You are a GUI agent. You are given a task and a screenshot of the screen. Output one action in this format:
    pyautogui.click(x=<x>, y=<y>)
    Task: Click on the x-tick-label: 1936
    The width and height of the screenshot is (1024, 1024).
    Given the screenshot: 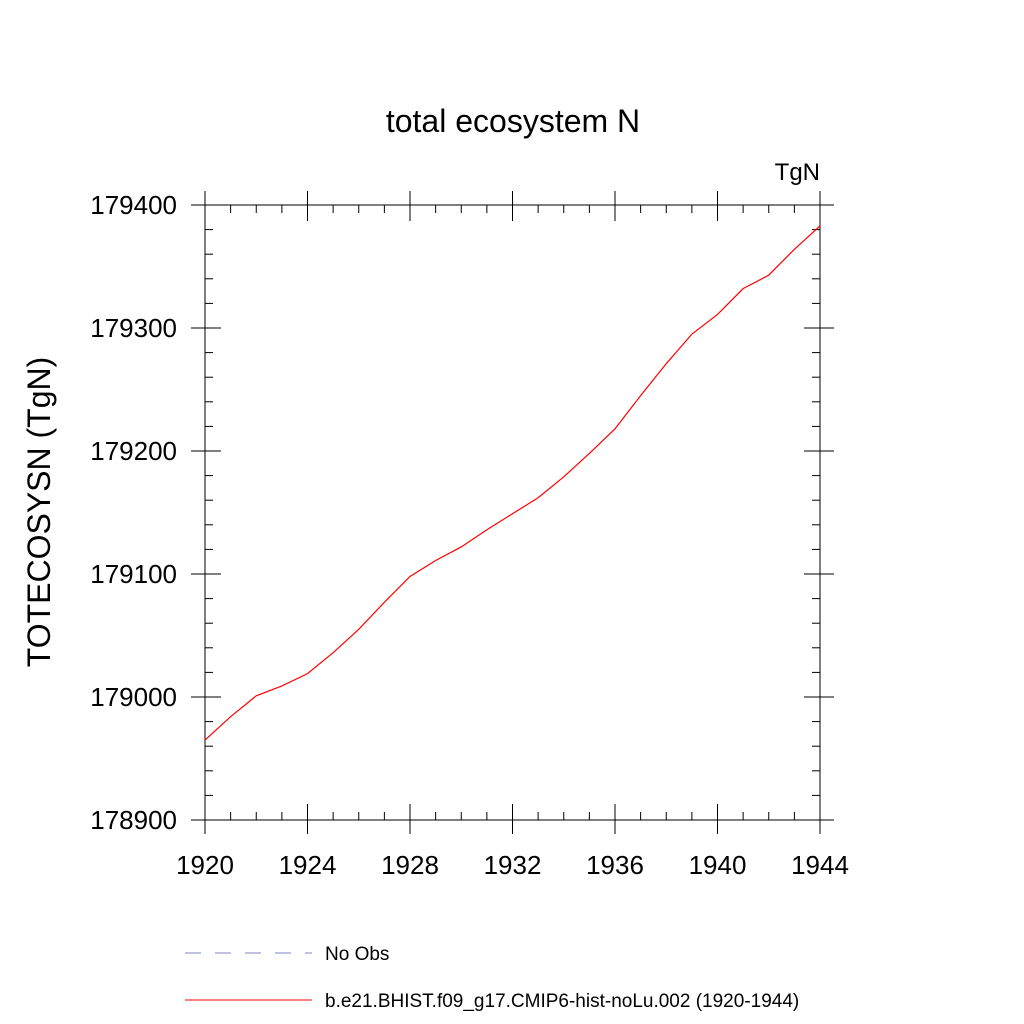 What is the action you would take?
    pyautogui.click(x=615, y=865)
    